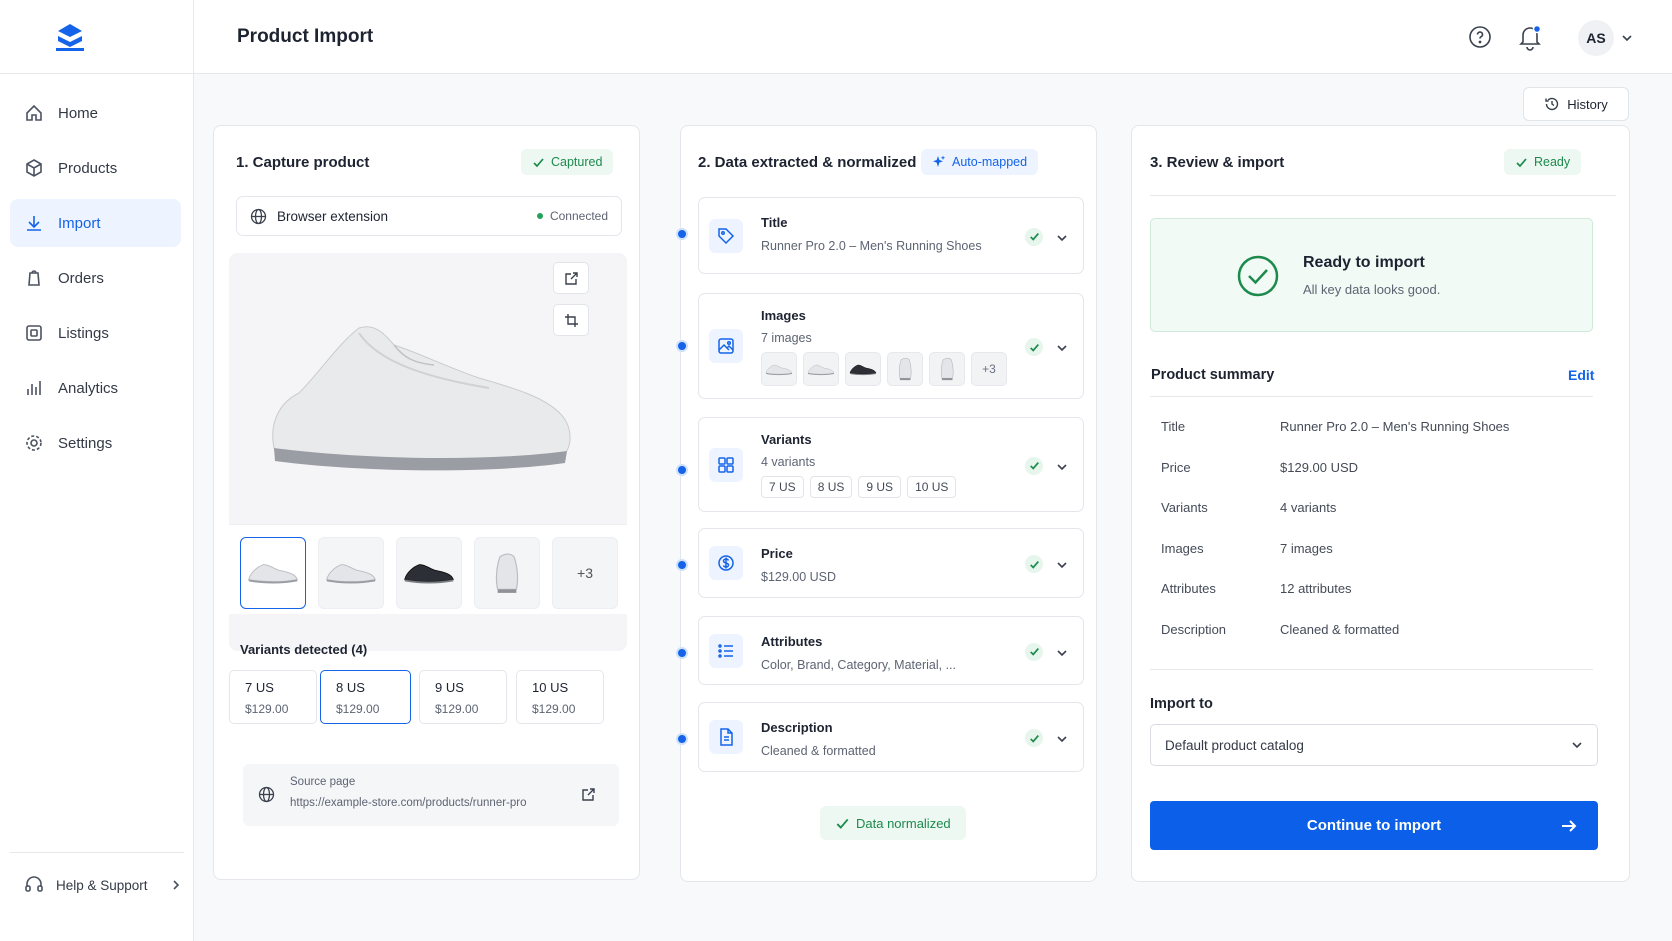 The image size is (1672, 941). I want to click on ready-title: Ready to import, so click(1364, 262).